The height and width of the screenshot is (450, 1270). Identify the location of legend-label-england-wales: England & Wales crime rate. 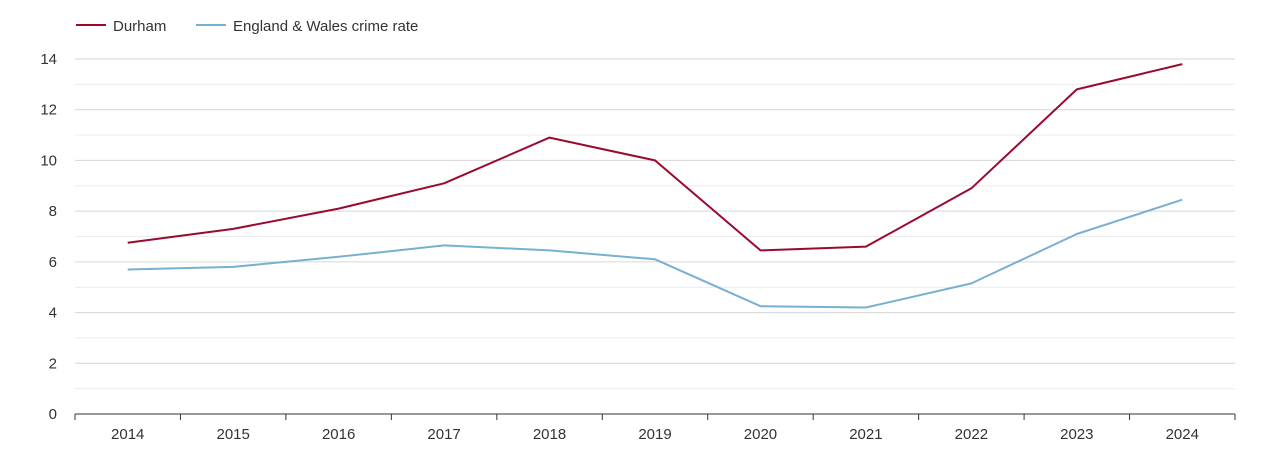
(325, 26).